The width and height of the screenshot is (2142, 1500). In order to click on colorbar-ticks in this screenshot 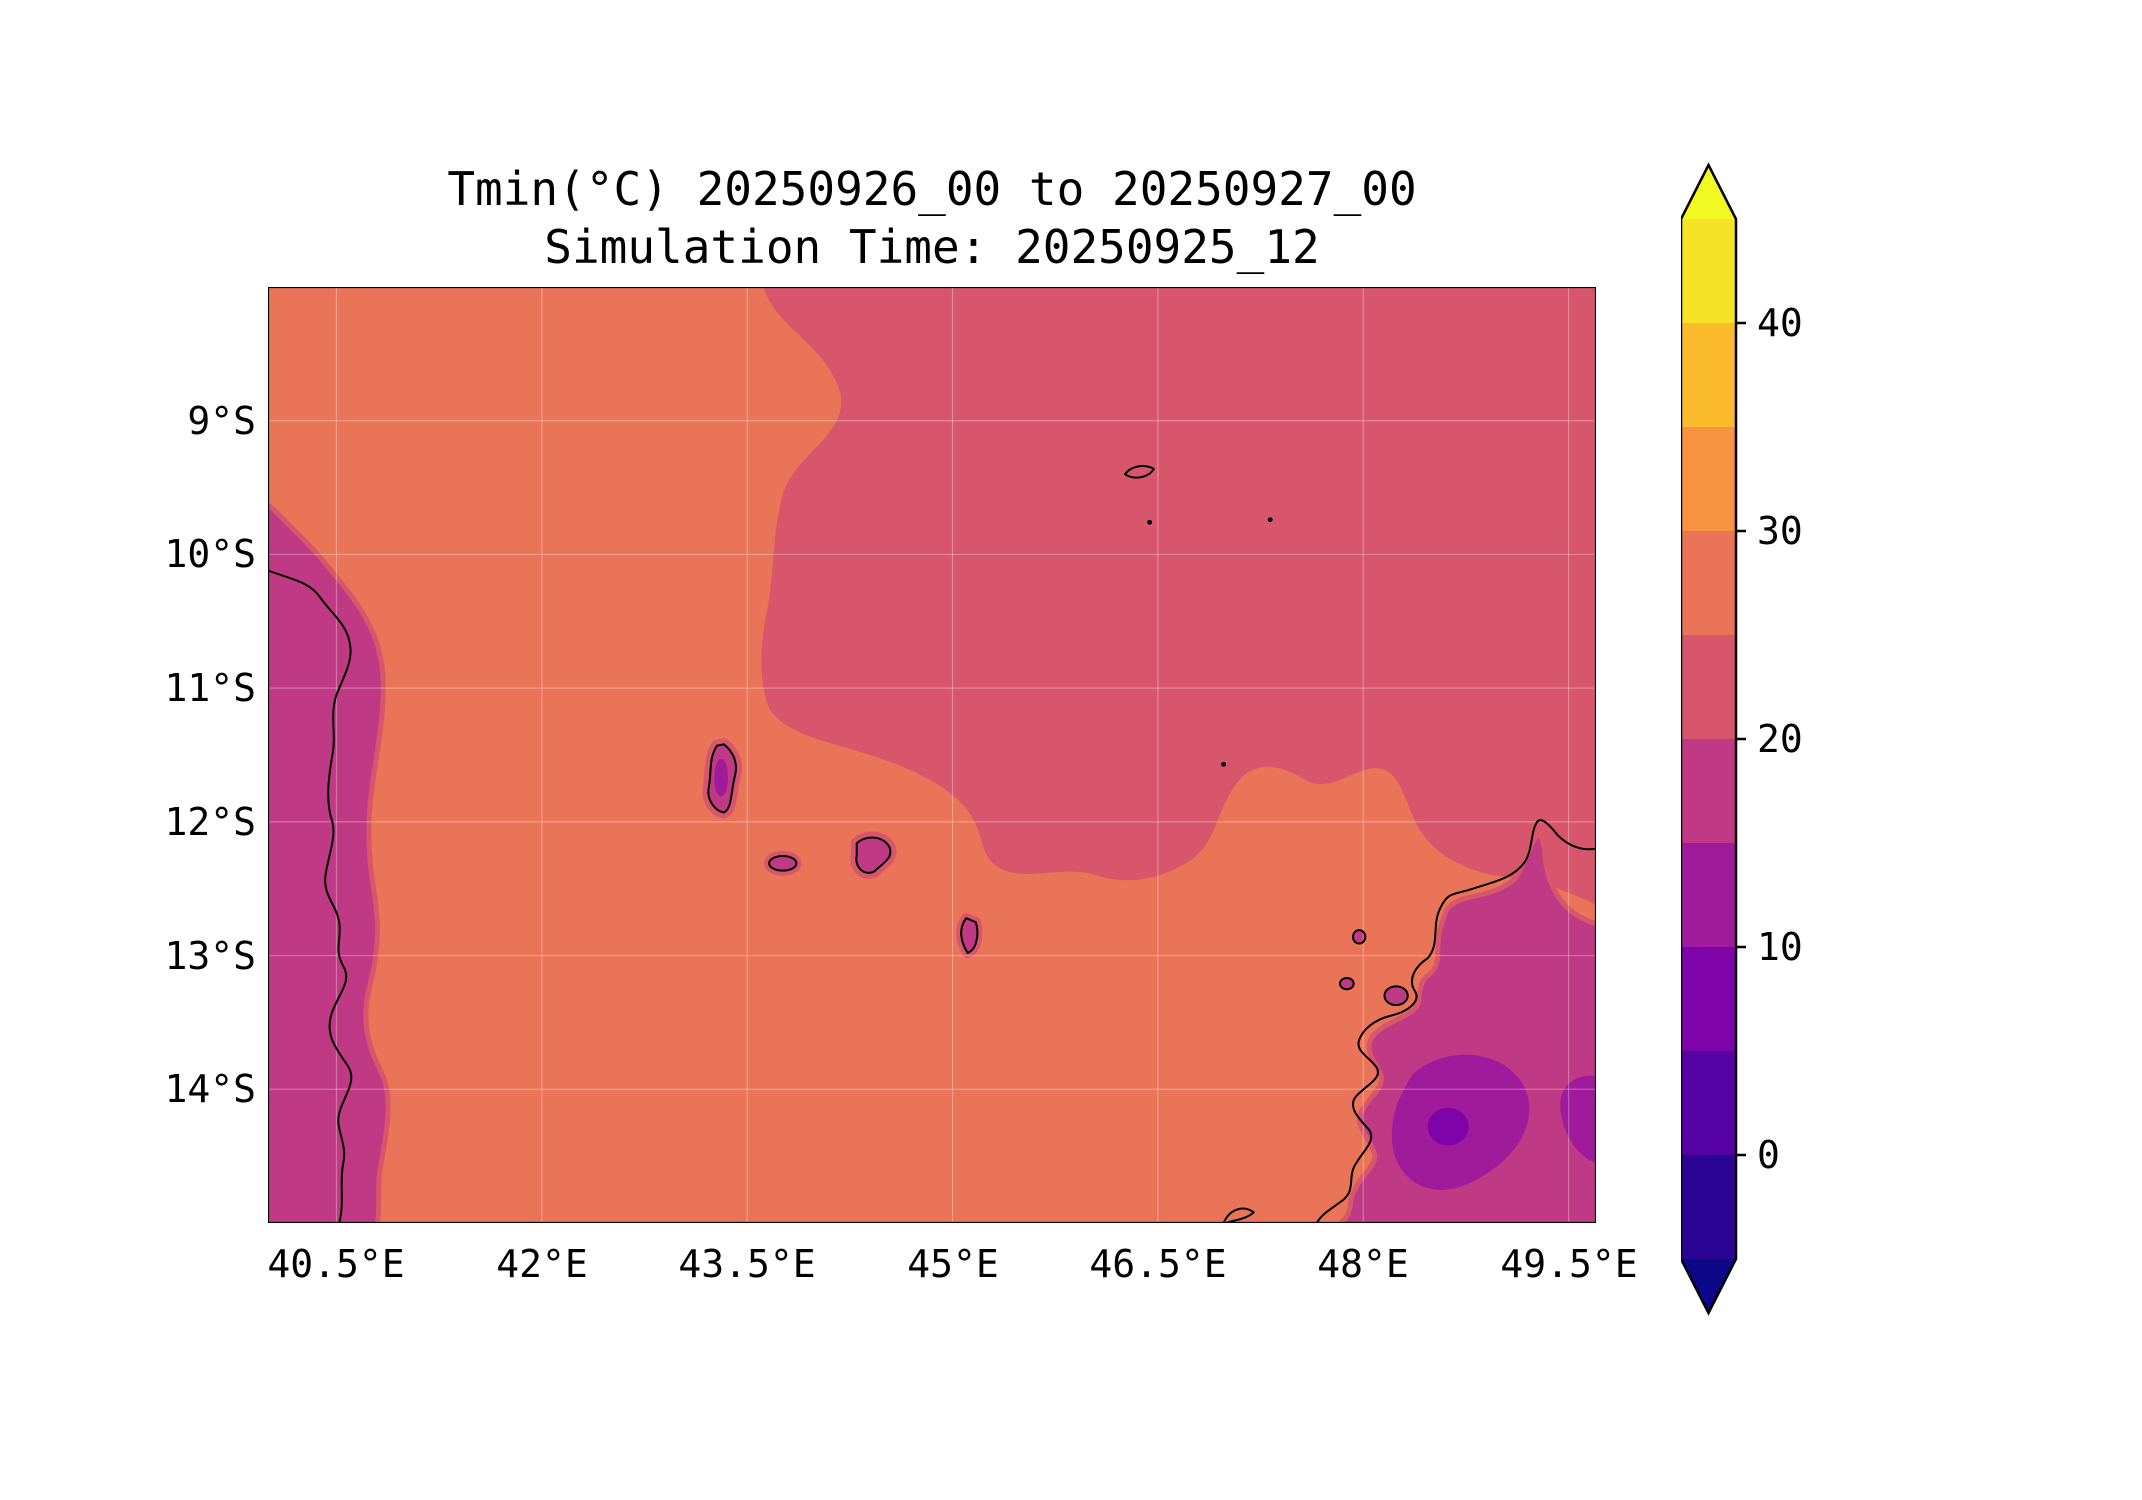, I will do `click(1741, 739)`.